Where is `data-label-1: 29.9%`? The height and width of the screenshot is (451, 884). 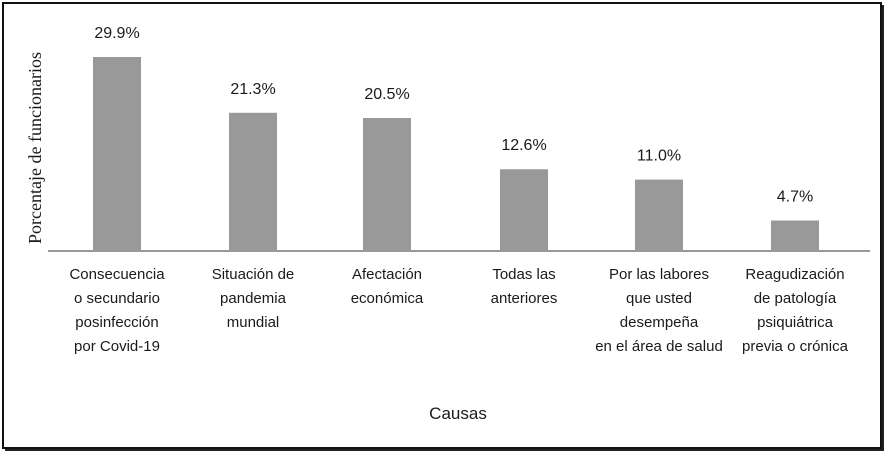
data-label-1: 29.9% is located at coordinates (116, 33).